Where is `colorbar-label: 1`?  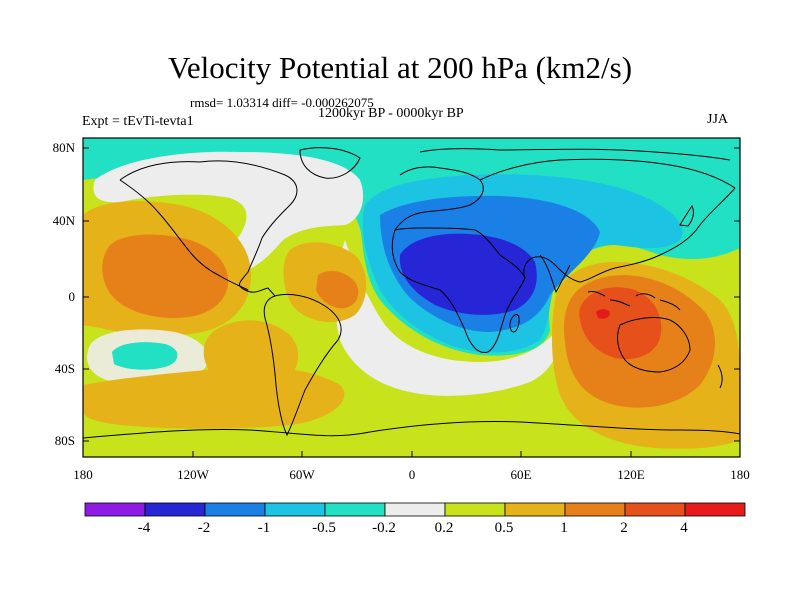
colorbar-label: 1 is located at coordinates (564, 528).